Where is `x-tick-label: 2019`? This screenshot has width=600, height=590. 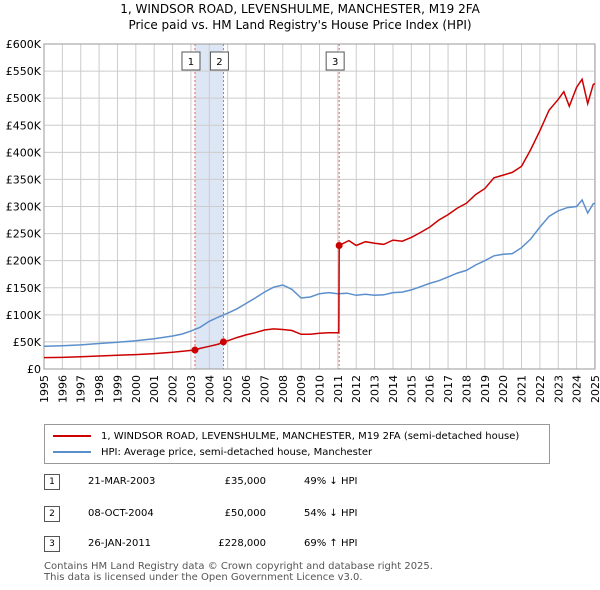 x-tick-label: 2019 is located at coordinates (485, 389).